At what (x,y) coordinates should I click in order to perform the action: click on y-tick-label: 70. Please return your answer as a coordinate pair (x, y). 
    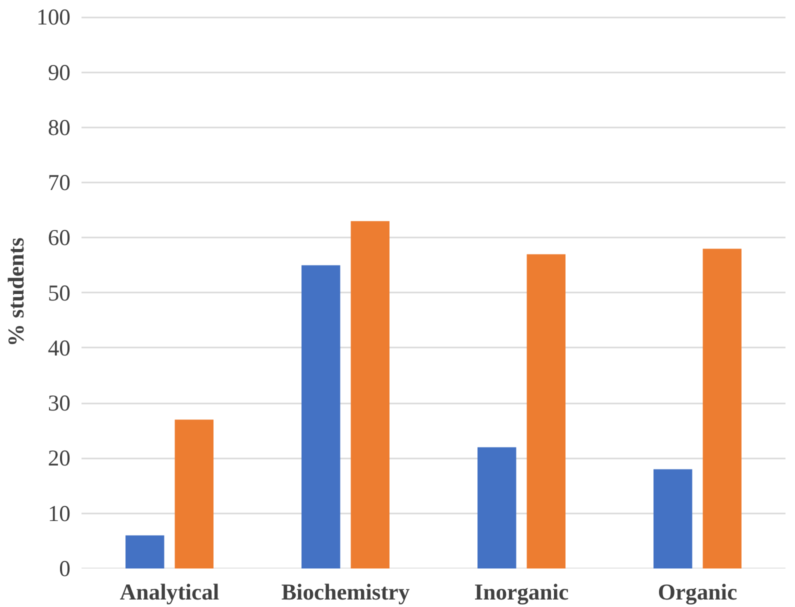
    Looking at the image, I should click on (59, 183).